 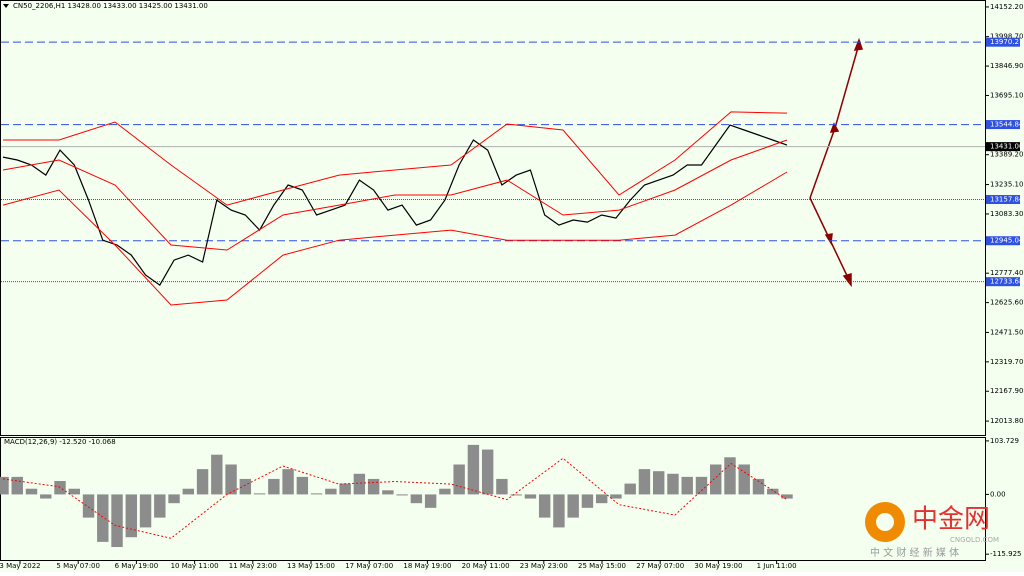 I want to click on y-tick-label: 13235.10, so click(x=1006, y=185).